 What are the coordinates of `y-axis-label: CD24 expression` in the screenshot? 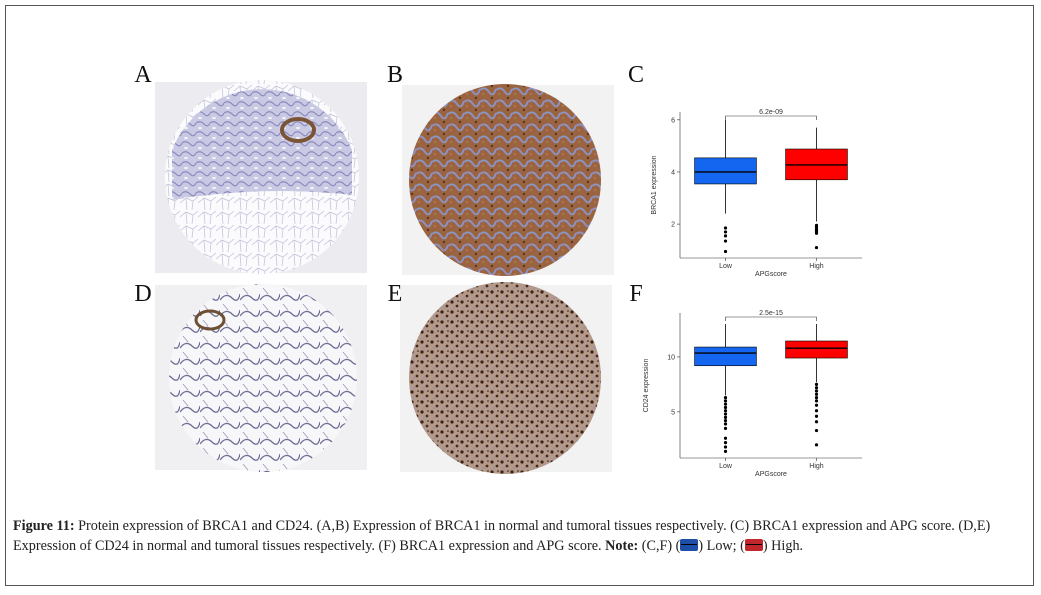 It's located at (646, 386).